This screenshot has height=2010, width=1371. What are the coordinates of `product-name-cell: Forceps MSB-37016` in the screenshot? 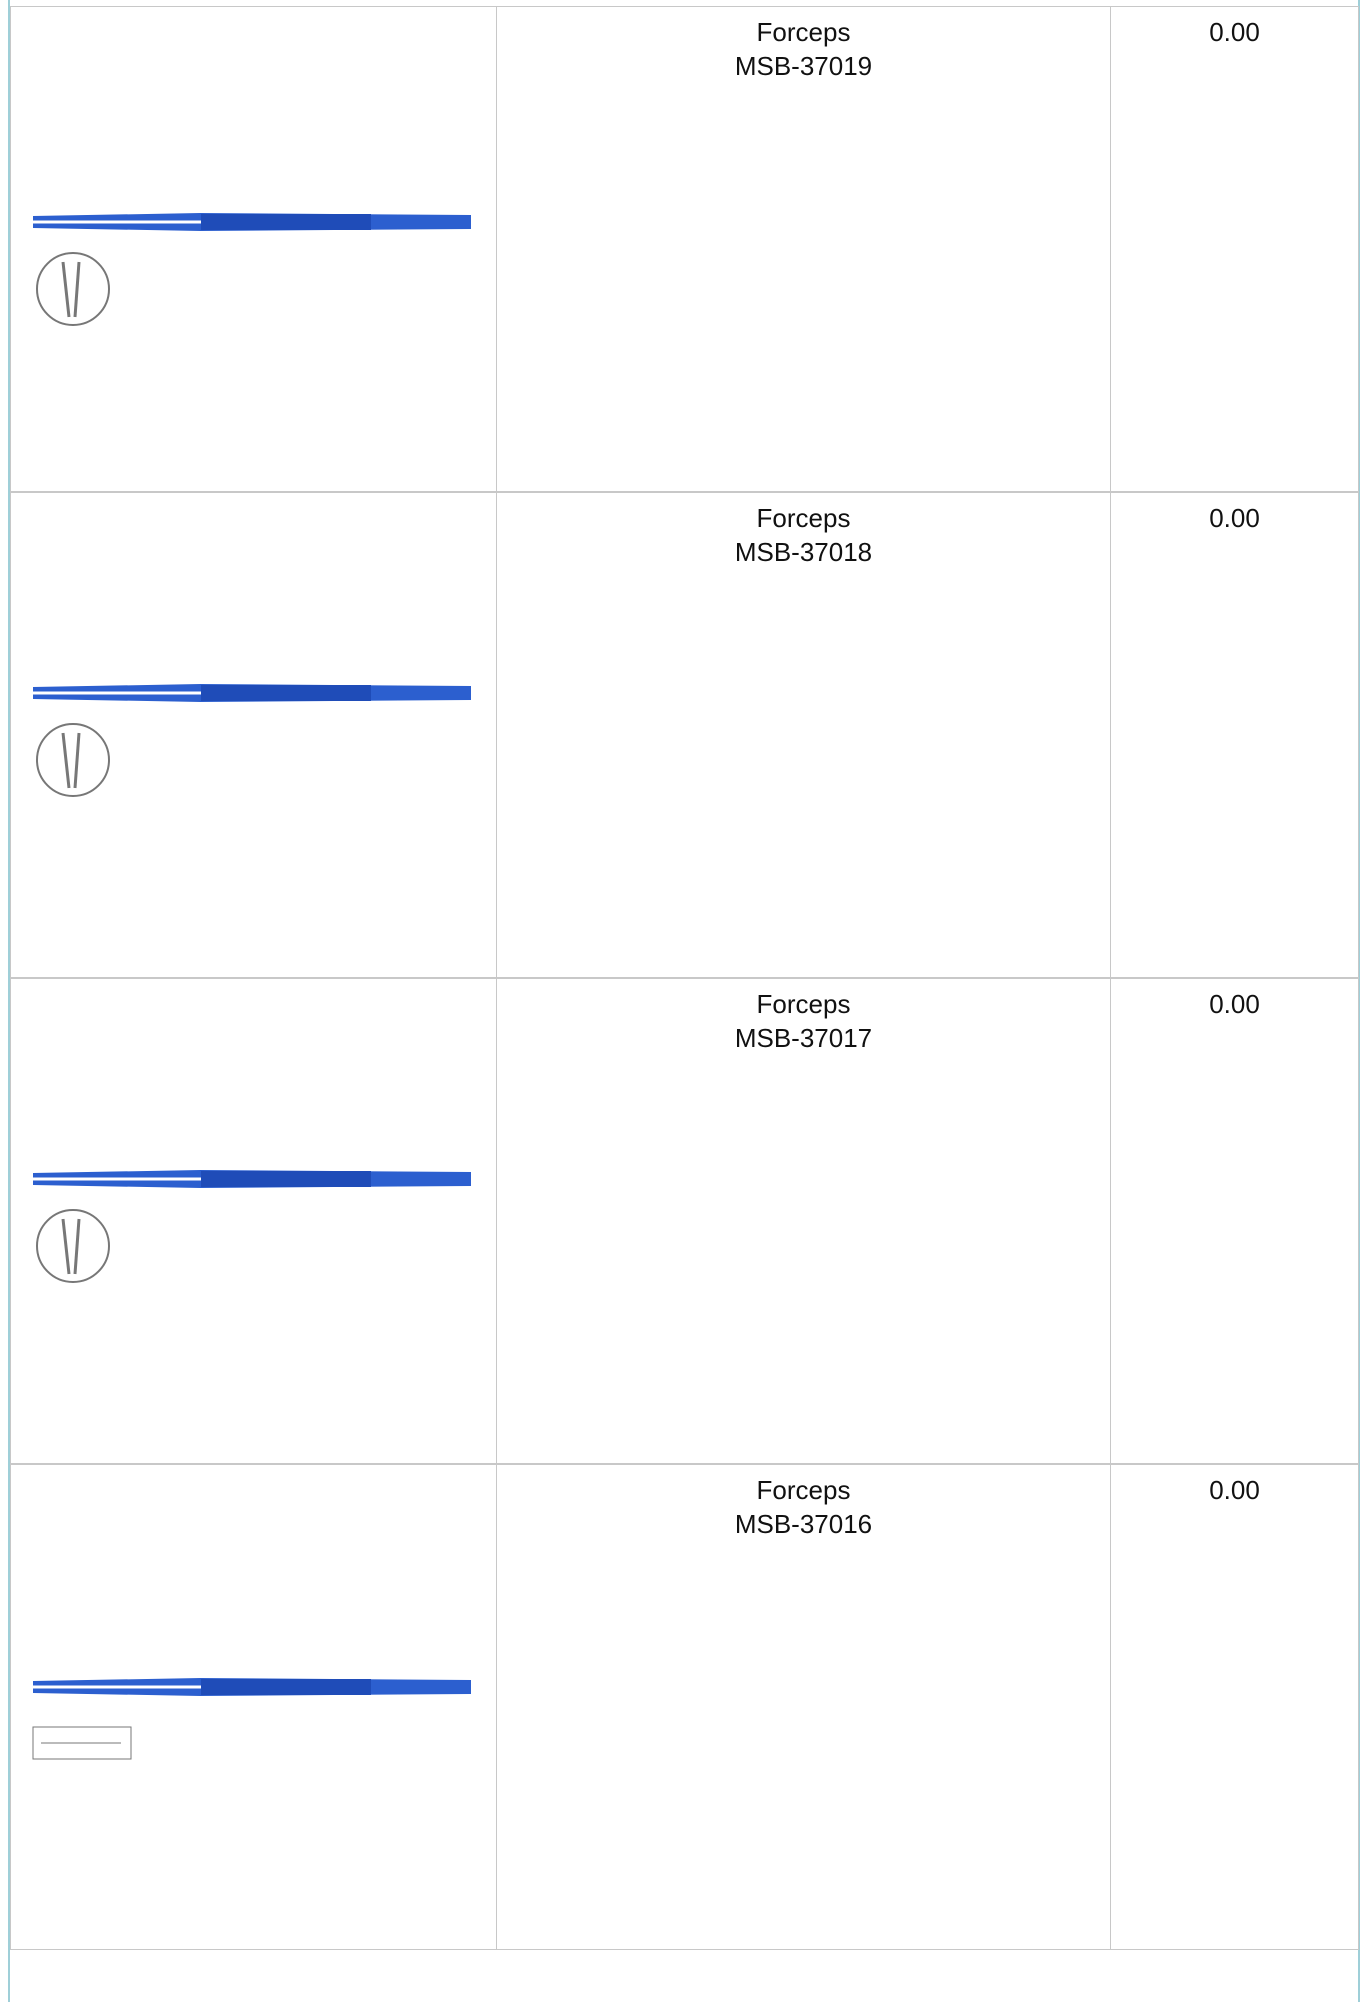 It's located at (803, 1707).